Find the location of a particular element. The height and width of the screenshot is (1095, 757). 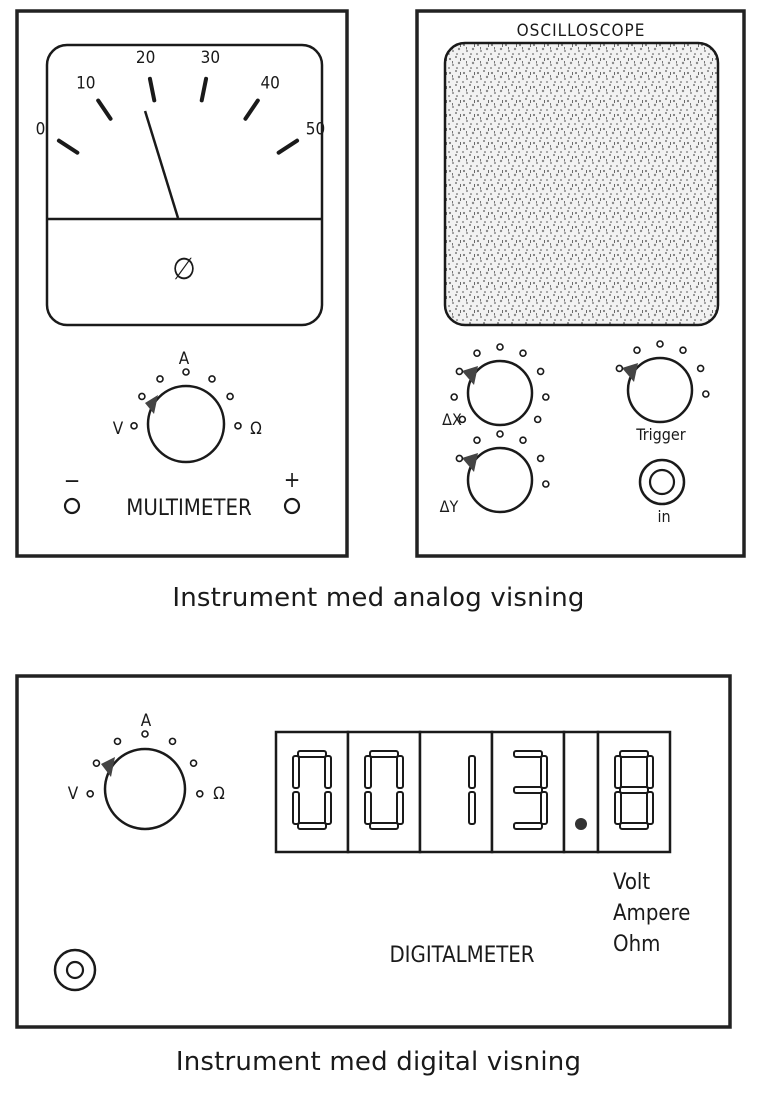

digit-display is located at coordinates (473, 792).